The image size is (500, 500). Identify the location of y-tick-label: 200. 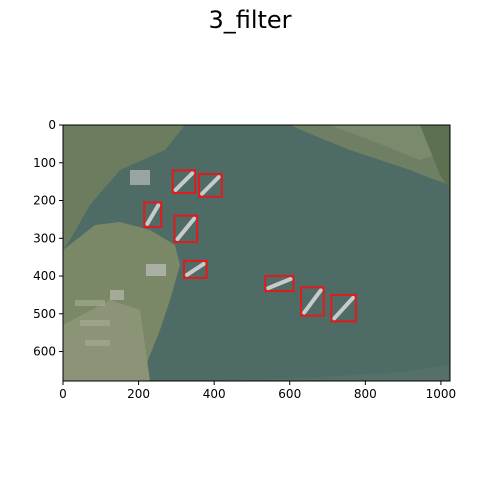
(44, 201).